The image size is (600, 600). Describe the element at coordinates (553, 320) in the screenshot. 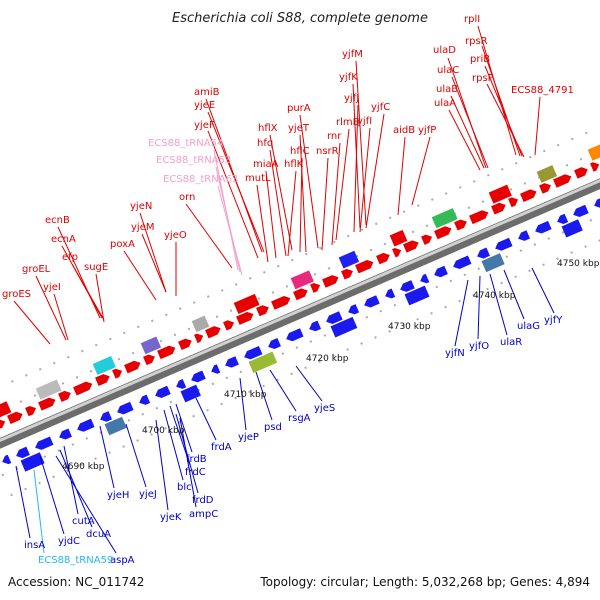

I see `gene-label: yjfY` at that location.